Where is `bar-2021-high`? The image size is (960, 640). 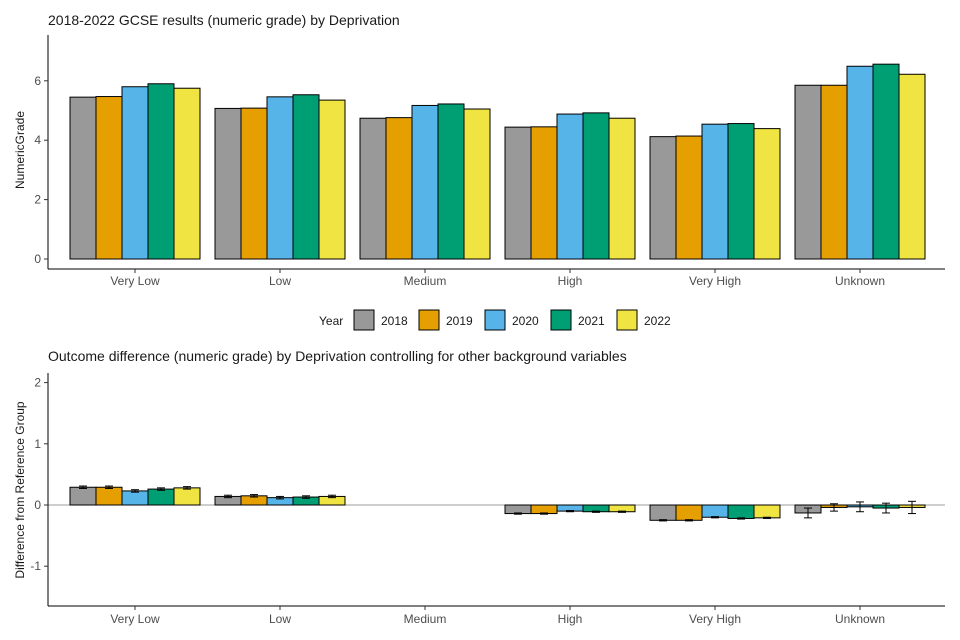
bar-2021-high is located at coordinates (596, 186).